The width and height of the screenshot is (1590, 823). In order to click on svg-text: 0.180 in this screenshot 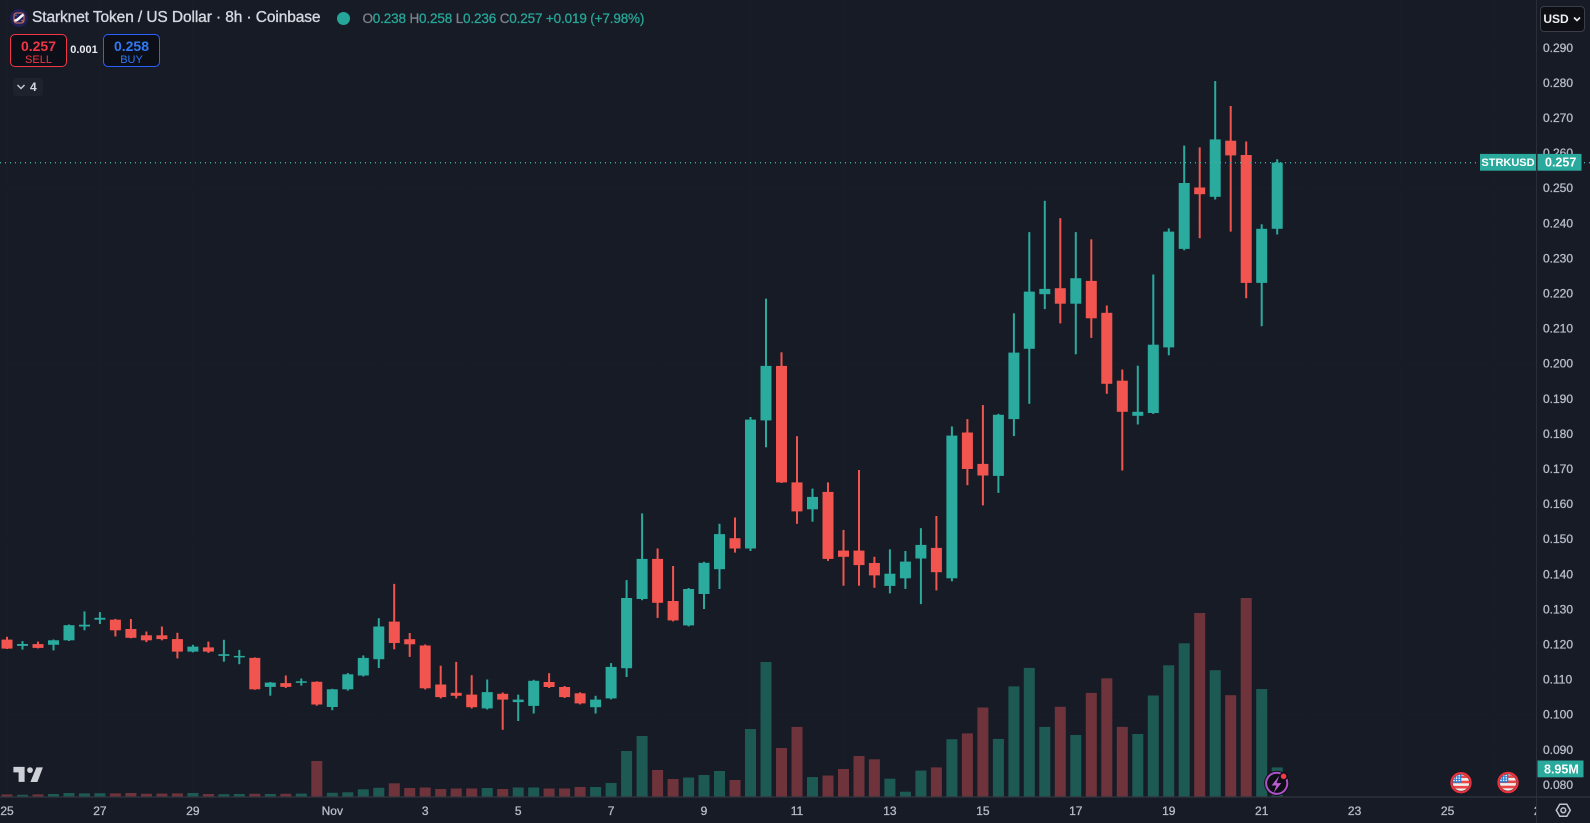, I will do `click(1558, 434)`.